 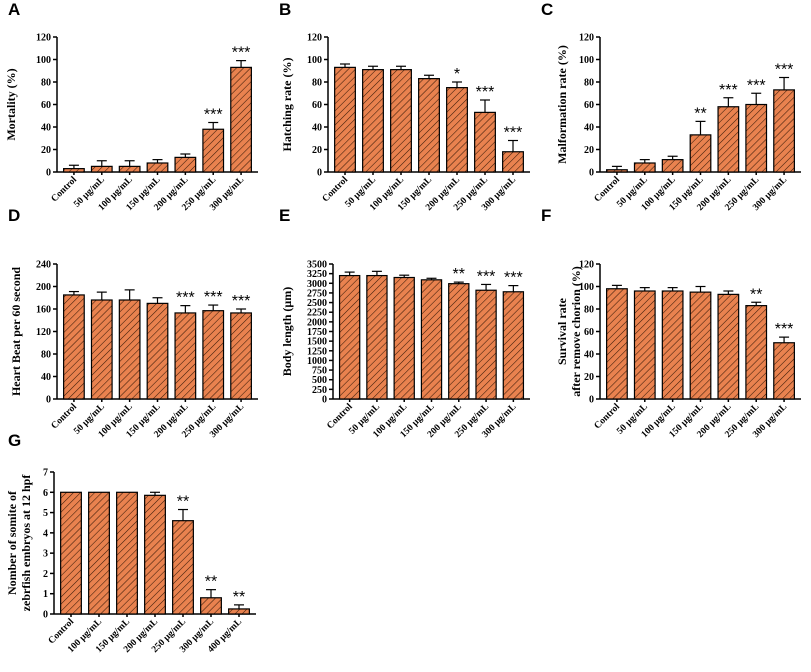 I want to click on y-tick-label: 3500, so click(x=317, y=265).